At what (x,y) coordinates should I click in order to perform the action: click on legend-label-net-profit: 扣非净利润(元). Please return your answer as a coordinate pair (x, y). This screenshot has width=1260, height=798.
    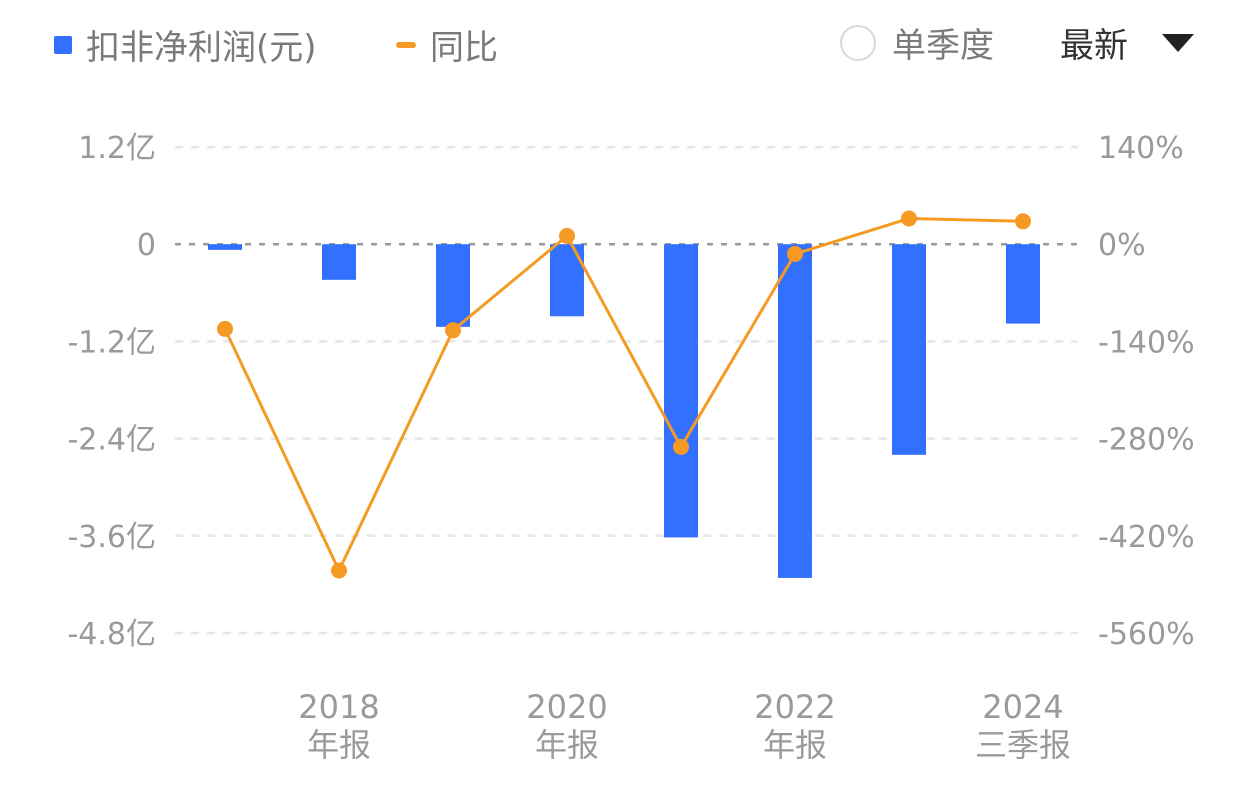
    Looking at the image, I should click on (201, 48).